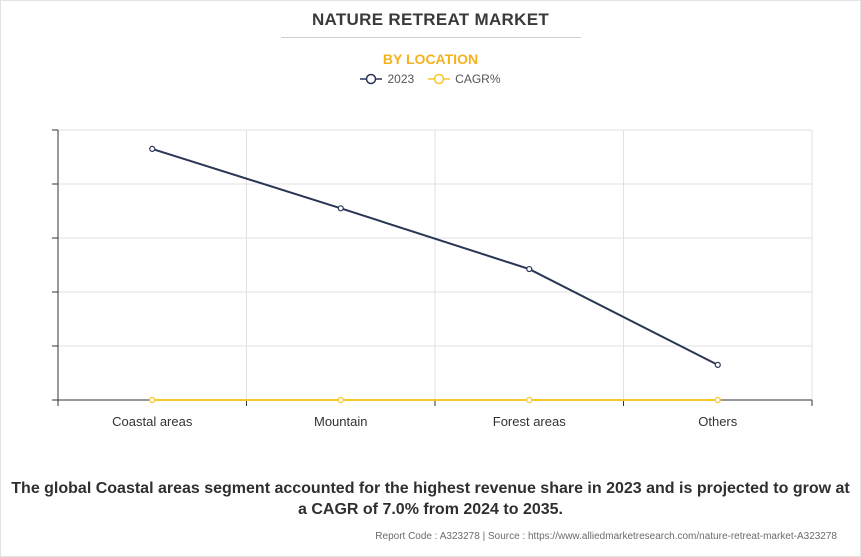  I want to click on legend-item-cagr: CAGR%, so click(464, 79).